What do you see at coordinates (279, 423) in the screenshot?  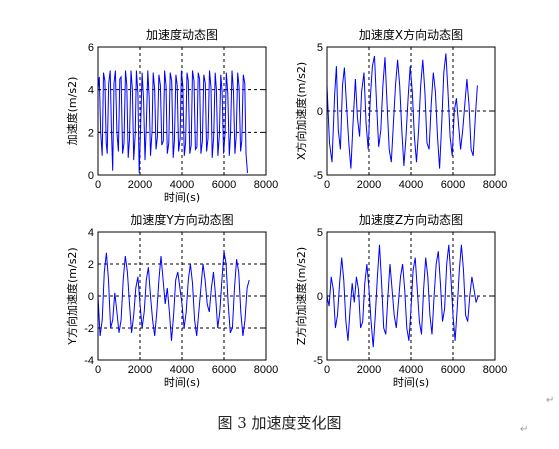 I see `figure-caption: 图 3 加速度变化图` at bounding box center [279, 423].